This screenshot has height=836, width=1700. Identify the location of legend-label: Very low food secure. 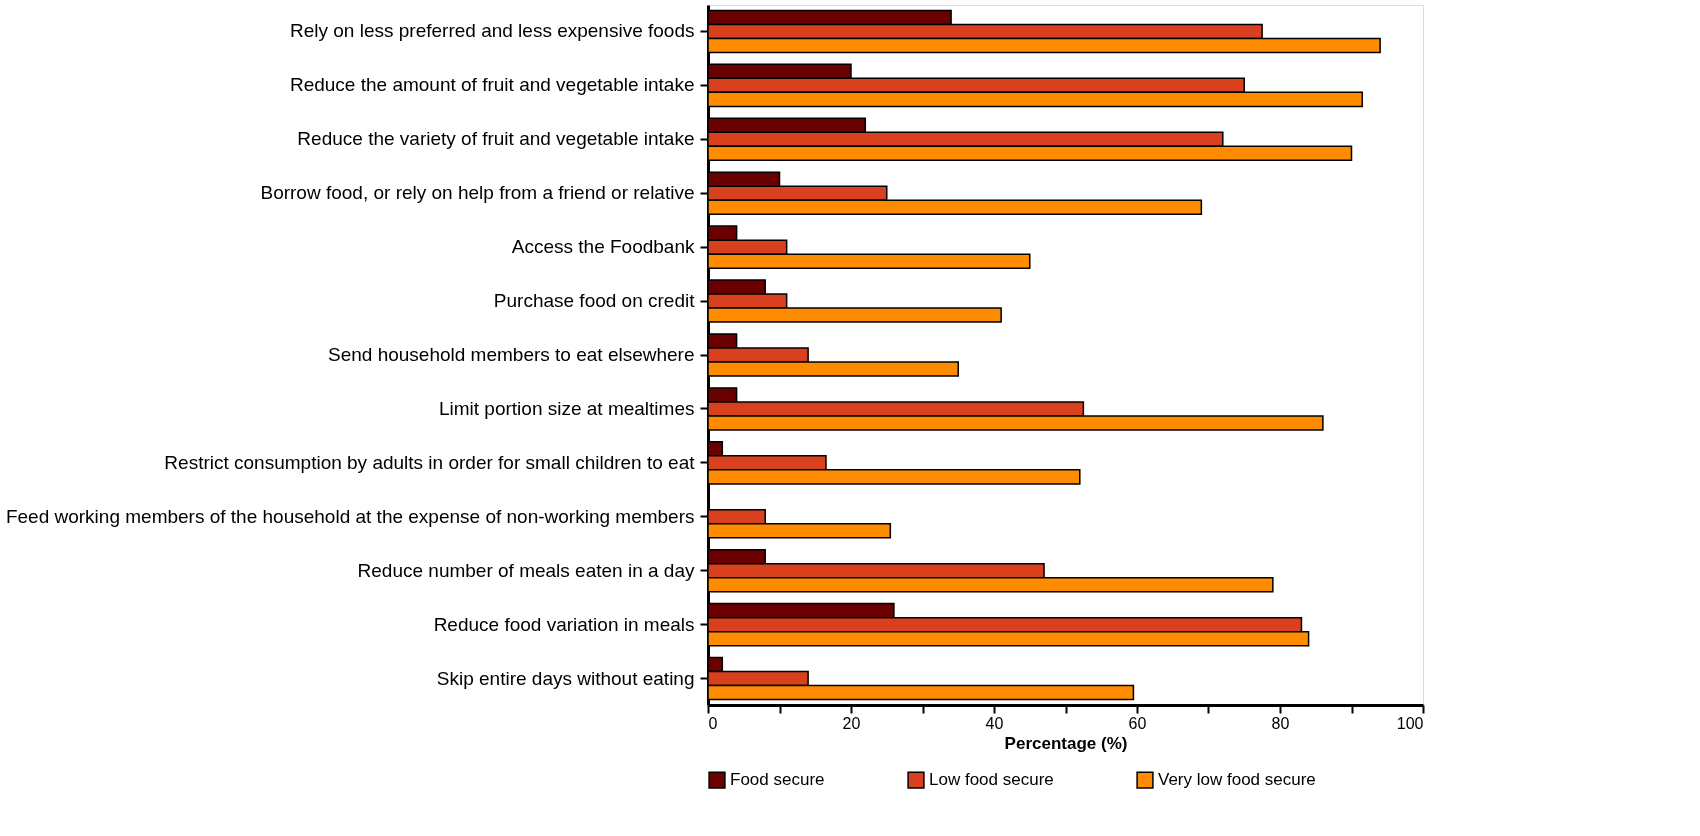
(1237, 780).